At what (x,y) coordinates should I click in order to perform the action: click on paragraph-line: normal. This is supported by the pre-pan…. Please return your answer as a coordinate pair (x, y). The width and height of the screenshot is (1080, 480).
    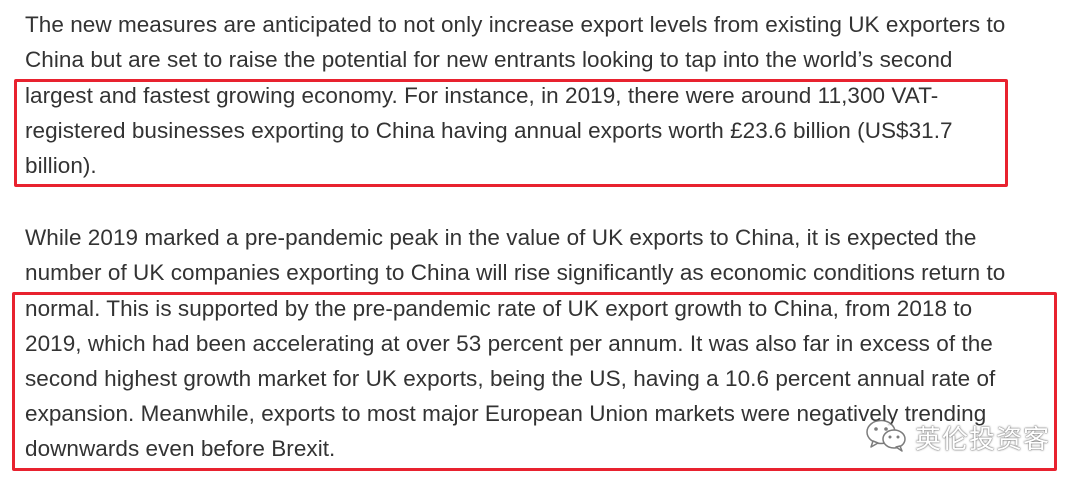
    Looking at the image, I should click on (499, 308).